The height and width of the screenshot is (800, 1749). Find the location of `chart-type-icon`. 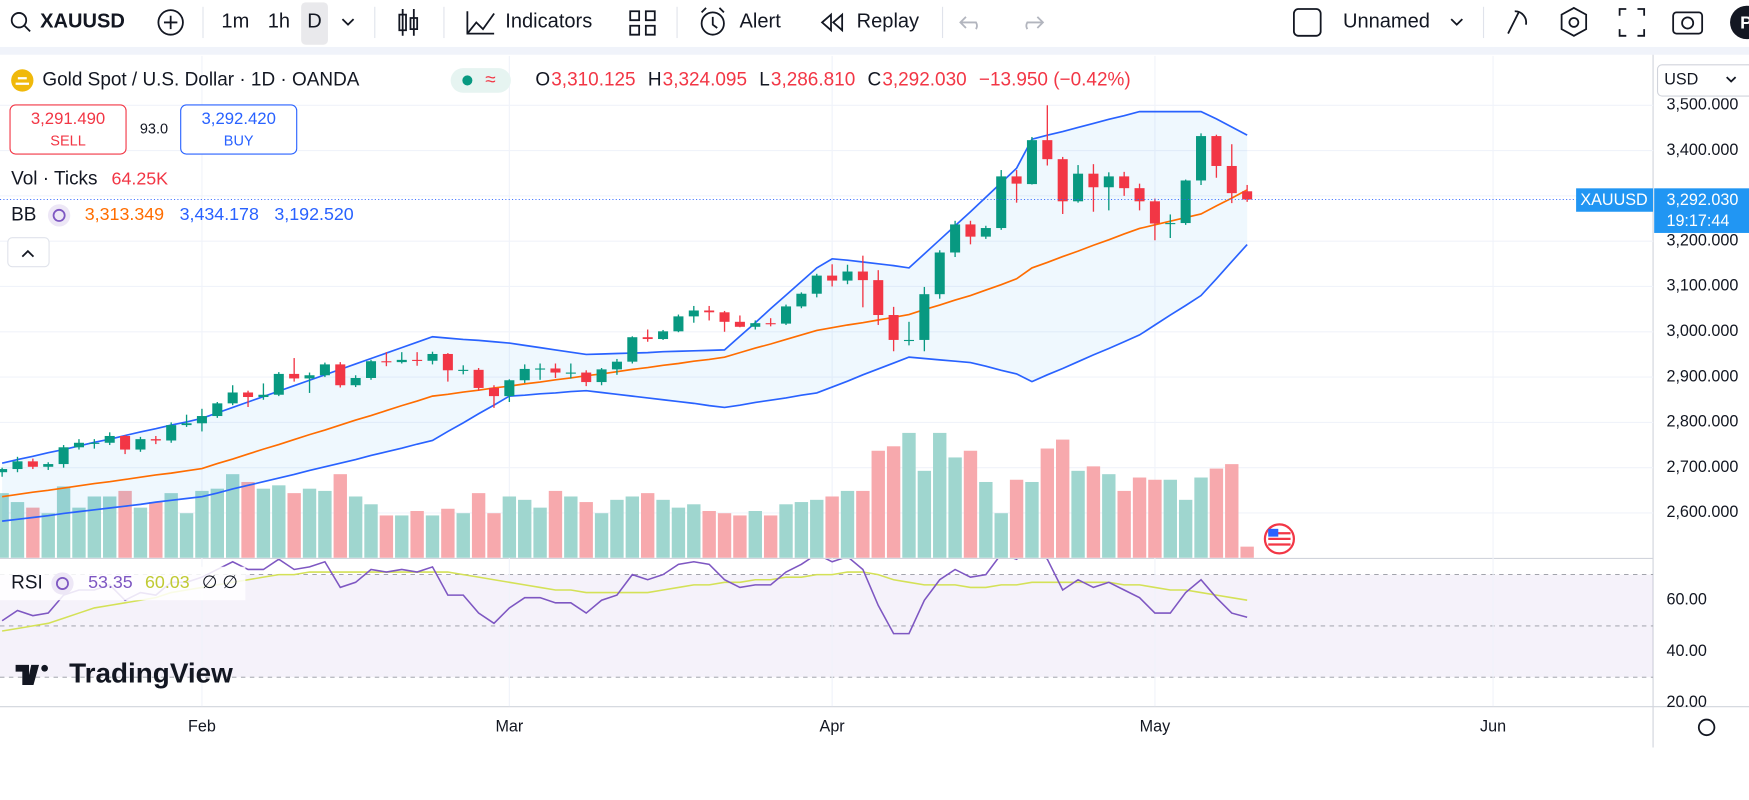

chart-type-icon is located at coordinates (408, 22).